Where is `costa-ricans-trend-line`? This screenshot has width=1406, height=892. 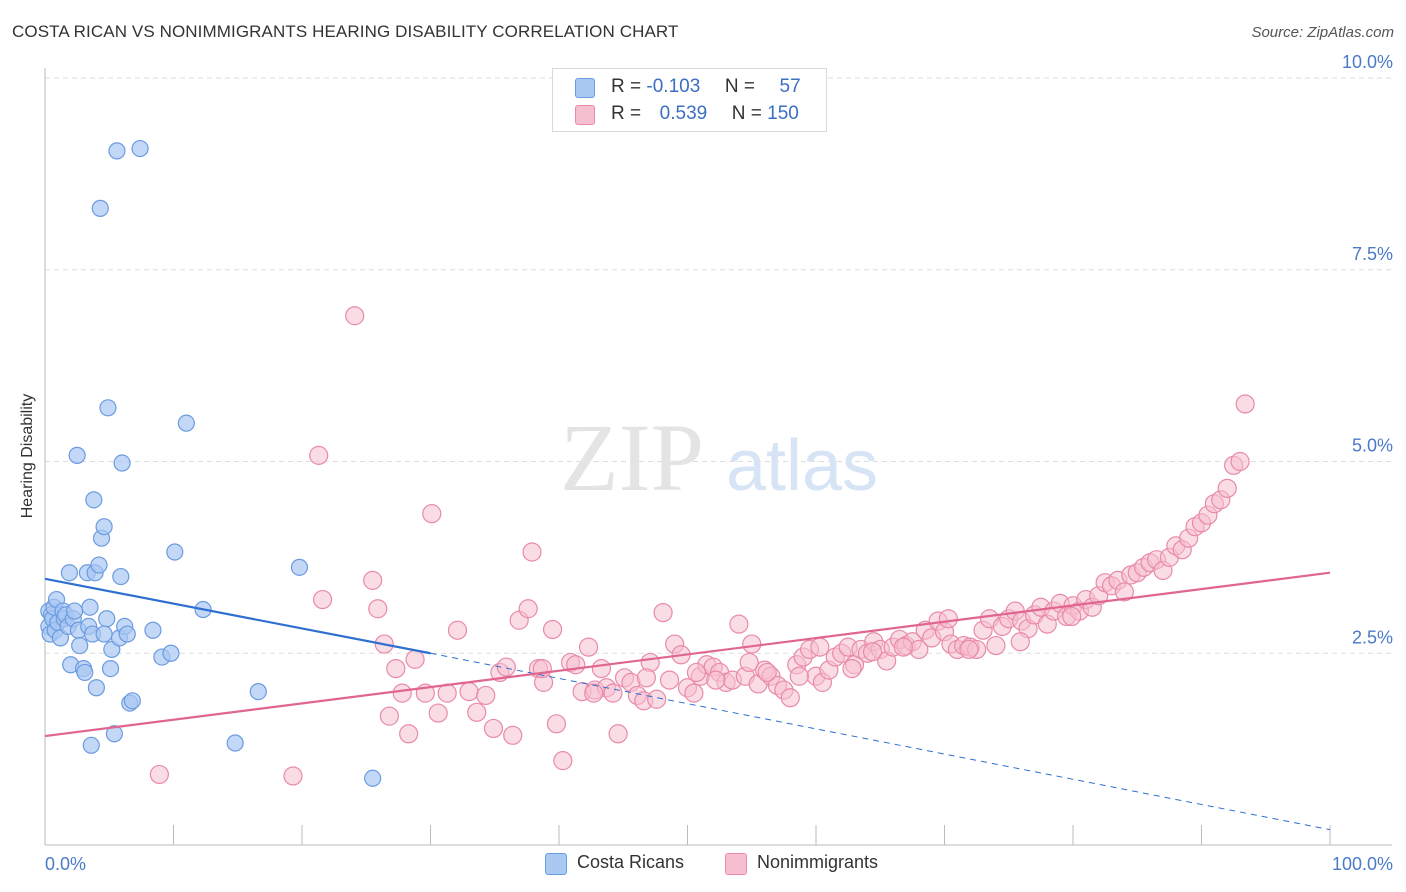
costa-ricans-trend-line is located at coordinates (237, 616).